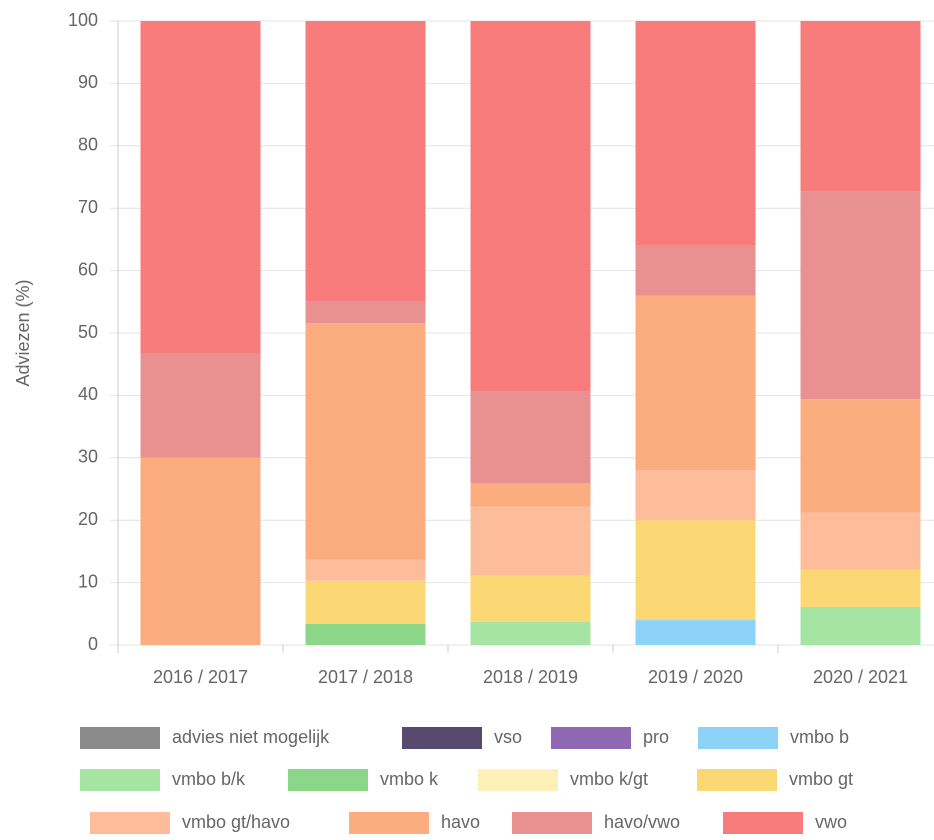  I want to click on y-tick-label: 90, so click(88, 82).